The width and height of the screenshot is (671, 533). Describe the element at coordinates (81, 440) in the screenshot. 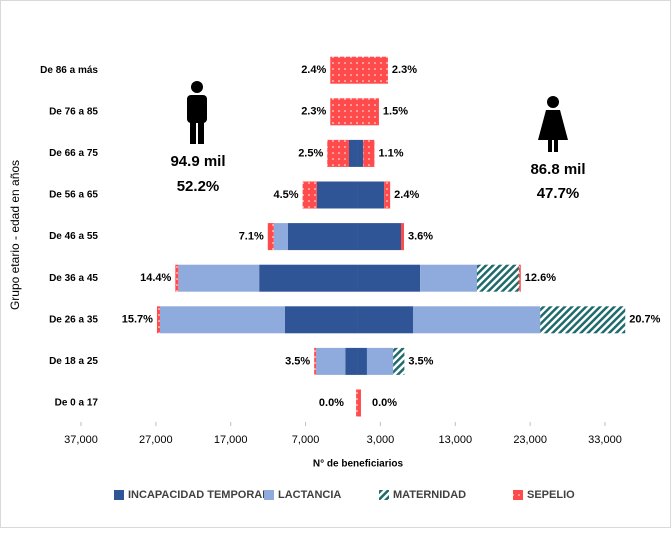

I see `x-tick-label: 37,000` at that location.